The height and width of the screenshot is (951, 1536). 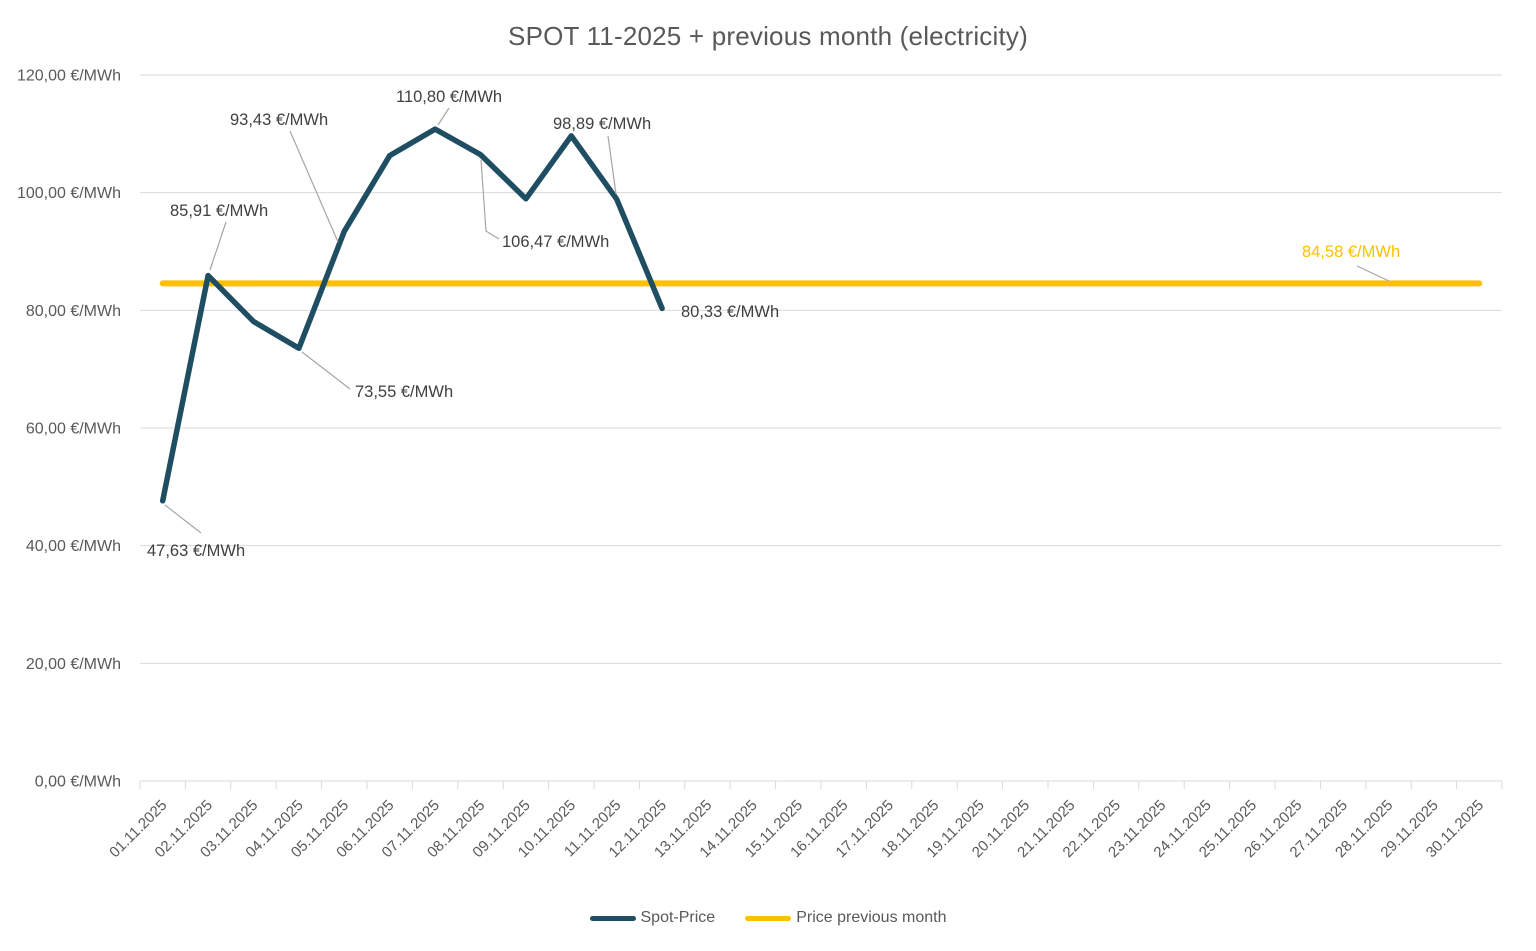 I want to click on y-tick-label: 120,00 €/MWh, so click(x=69, y=76).